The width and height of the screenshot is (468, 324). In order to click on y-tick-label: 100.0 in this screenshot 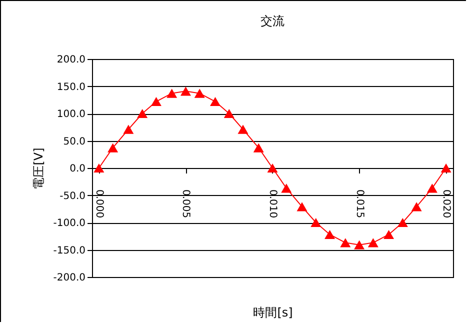, I will do `click(71, 114)`.